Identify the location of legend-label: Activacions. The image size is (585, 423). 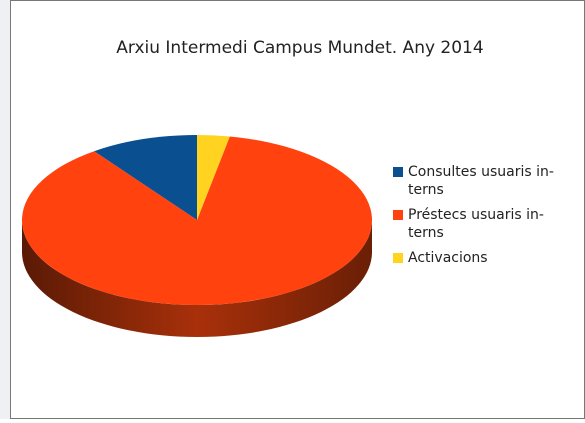
(448, 258).